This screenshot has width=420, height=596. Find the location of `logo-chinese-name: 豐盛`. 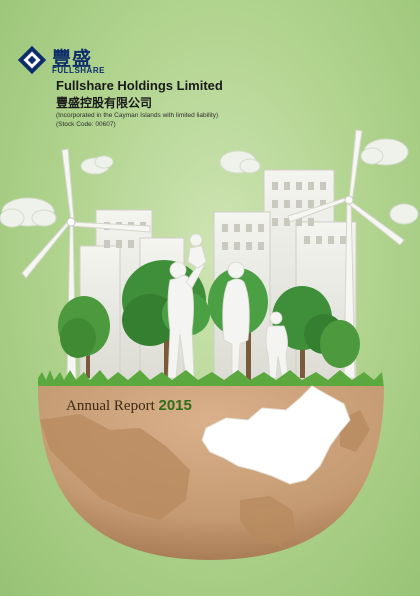

logo-chinese-name: 豐盛 is located at coordinates (72, 59).